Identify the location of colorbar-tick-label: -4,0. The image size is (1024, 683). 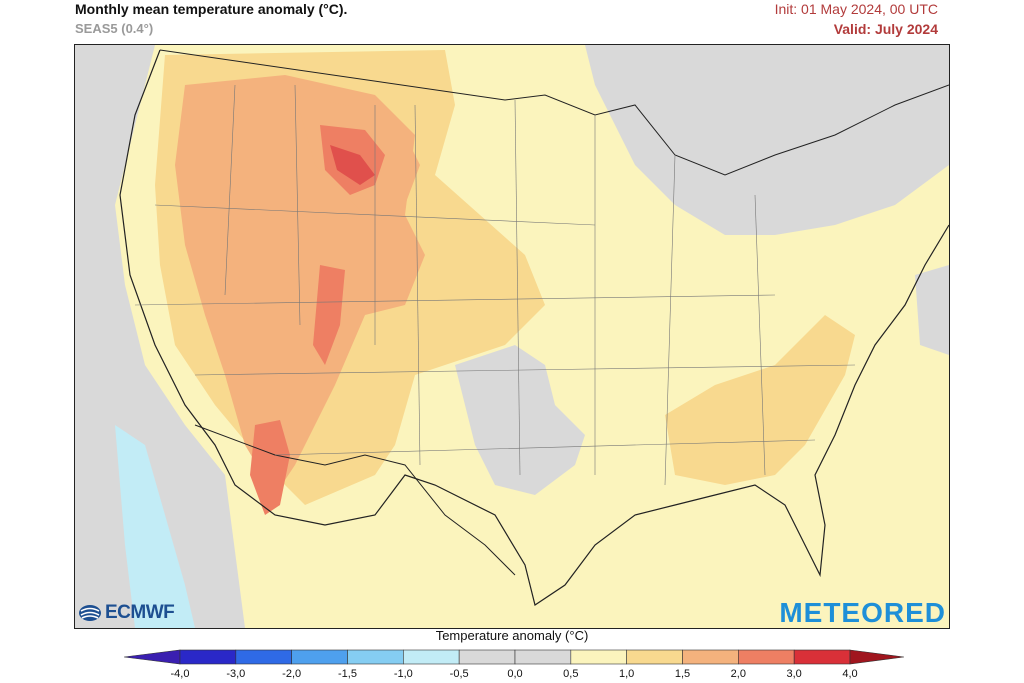
(180, 674).